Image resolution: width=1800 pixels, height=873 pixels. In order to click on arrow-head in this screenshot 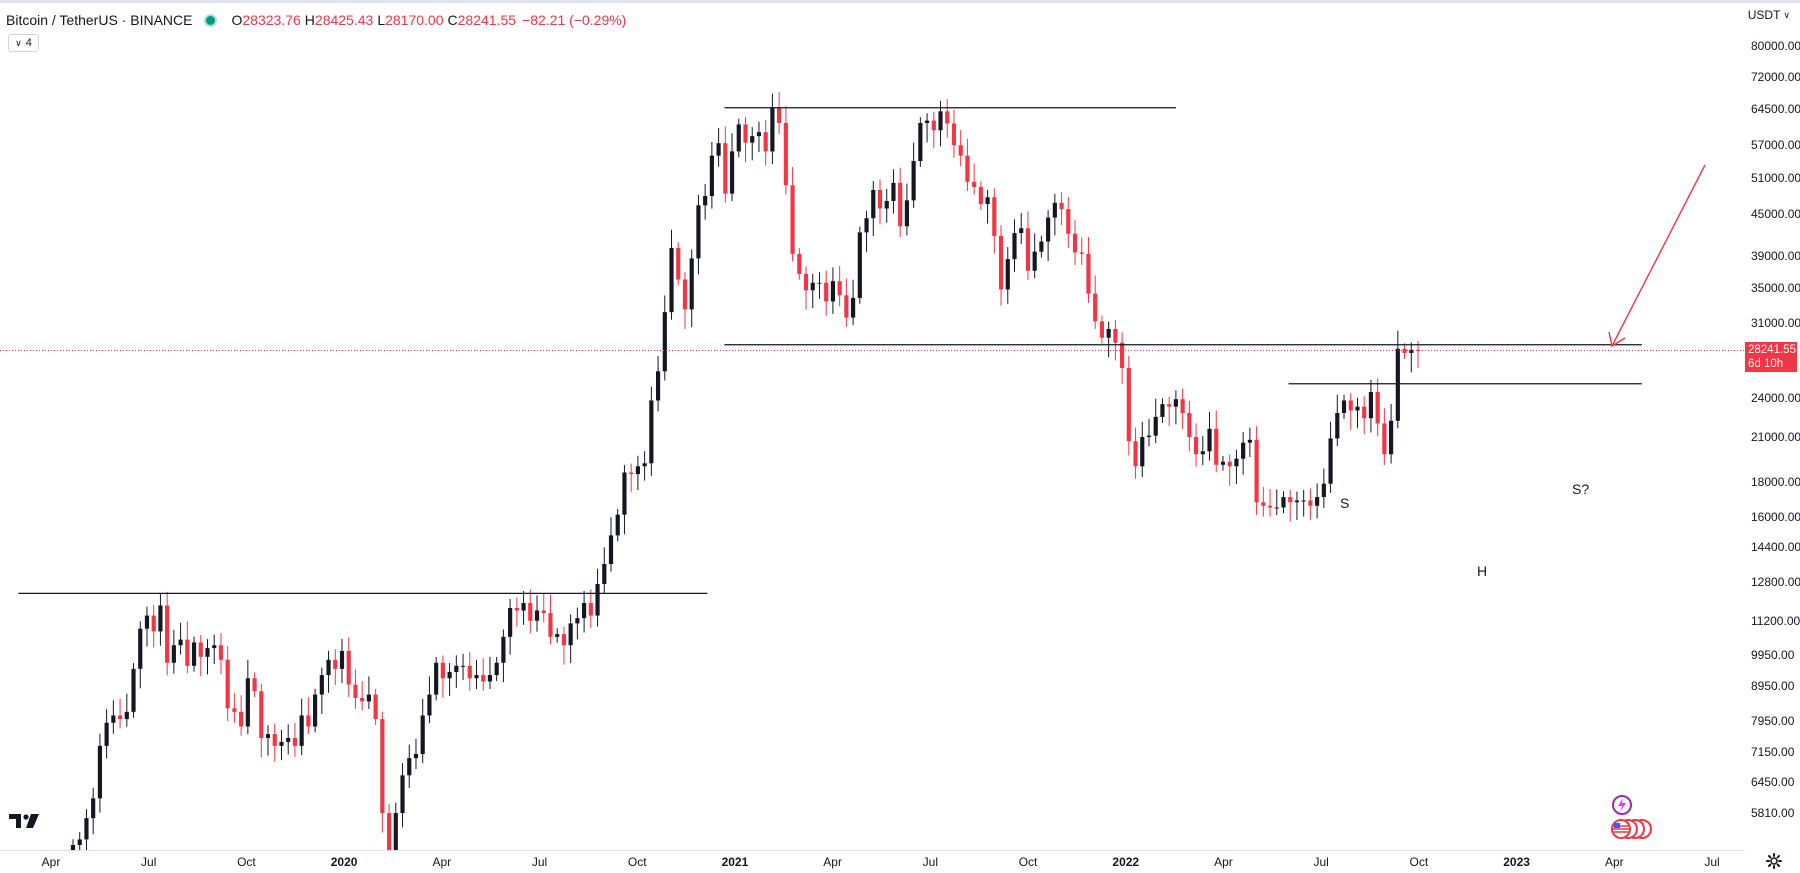, I will do `click(1617, 339)`.